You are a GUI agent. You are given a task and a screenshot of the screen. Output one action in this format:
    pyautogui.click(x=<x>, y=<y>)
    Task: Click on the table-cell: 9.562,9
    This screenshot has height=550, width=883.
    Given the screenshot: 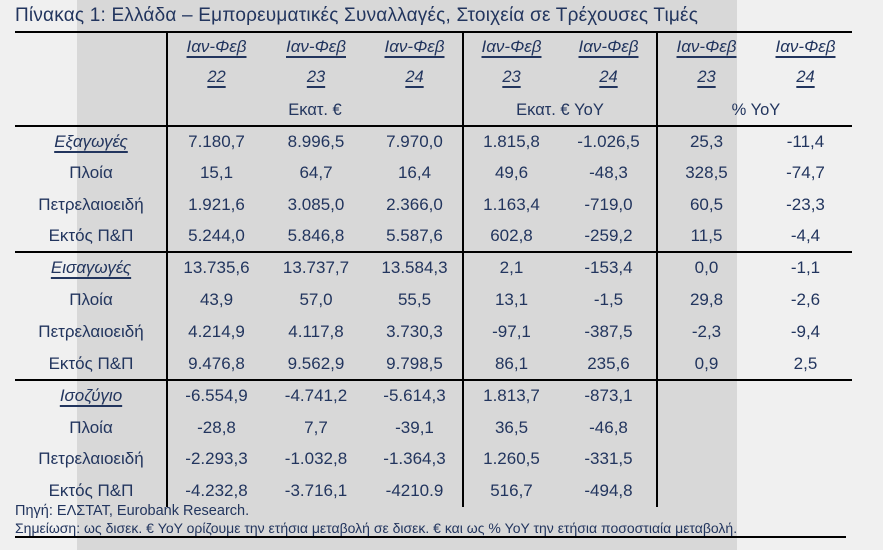 What is the action you would take?
    pyautogui.click(x=316, y=363)
    